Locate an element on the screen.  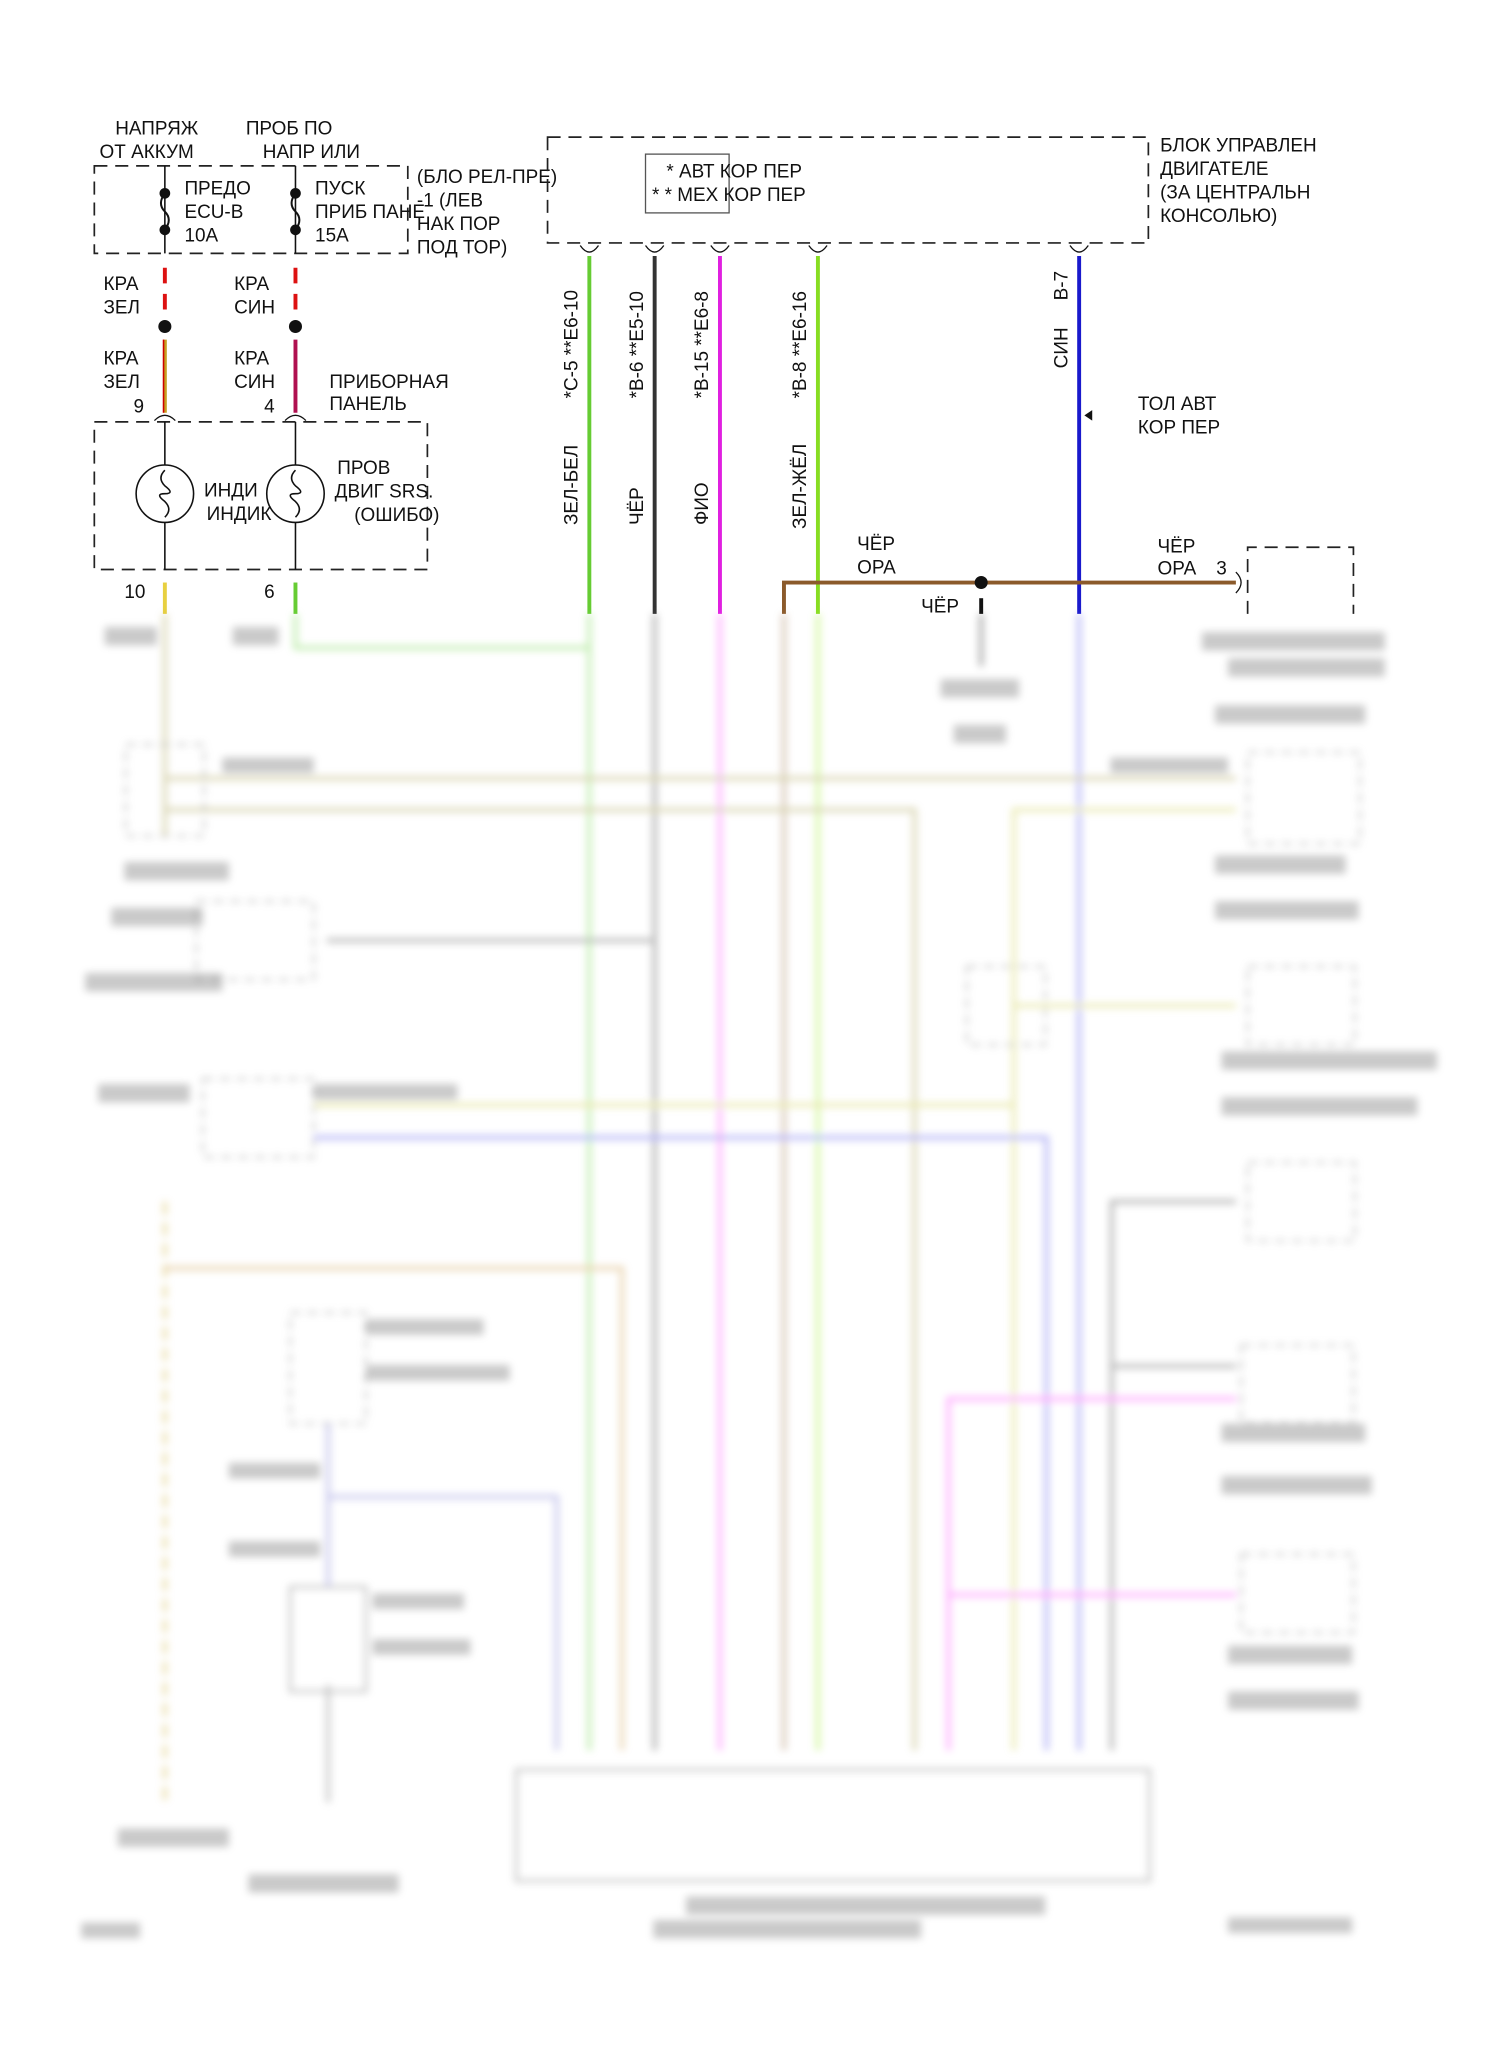
fuse-icon is located at coordinates (230, 209).